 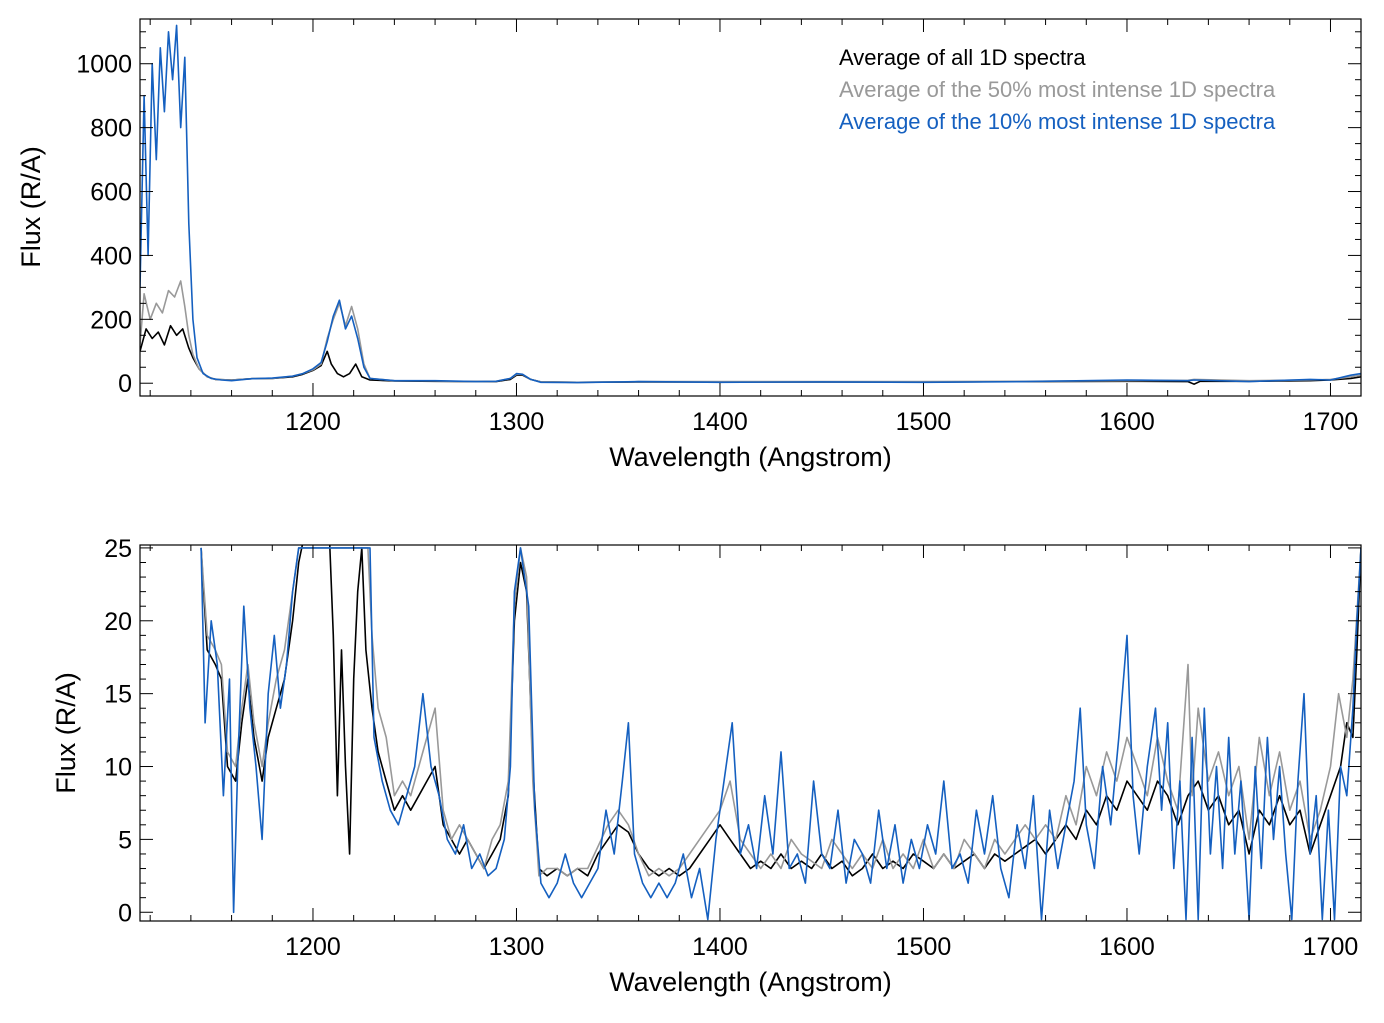 I want to click on y-tick-label: 600, so click(x=111, y=193).